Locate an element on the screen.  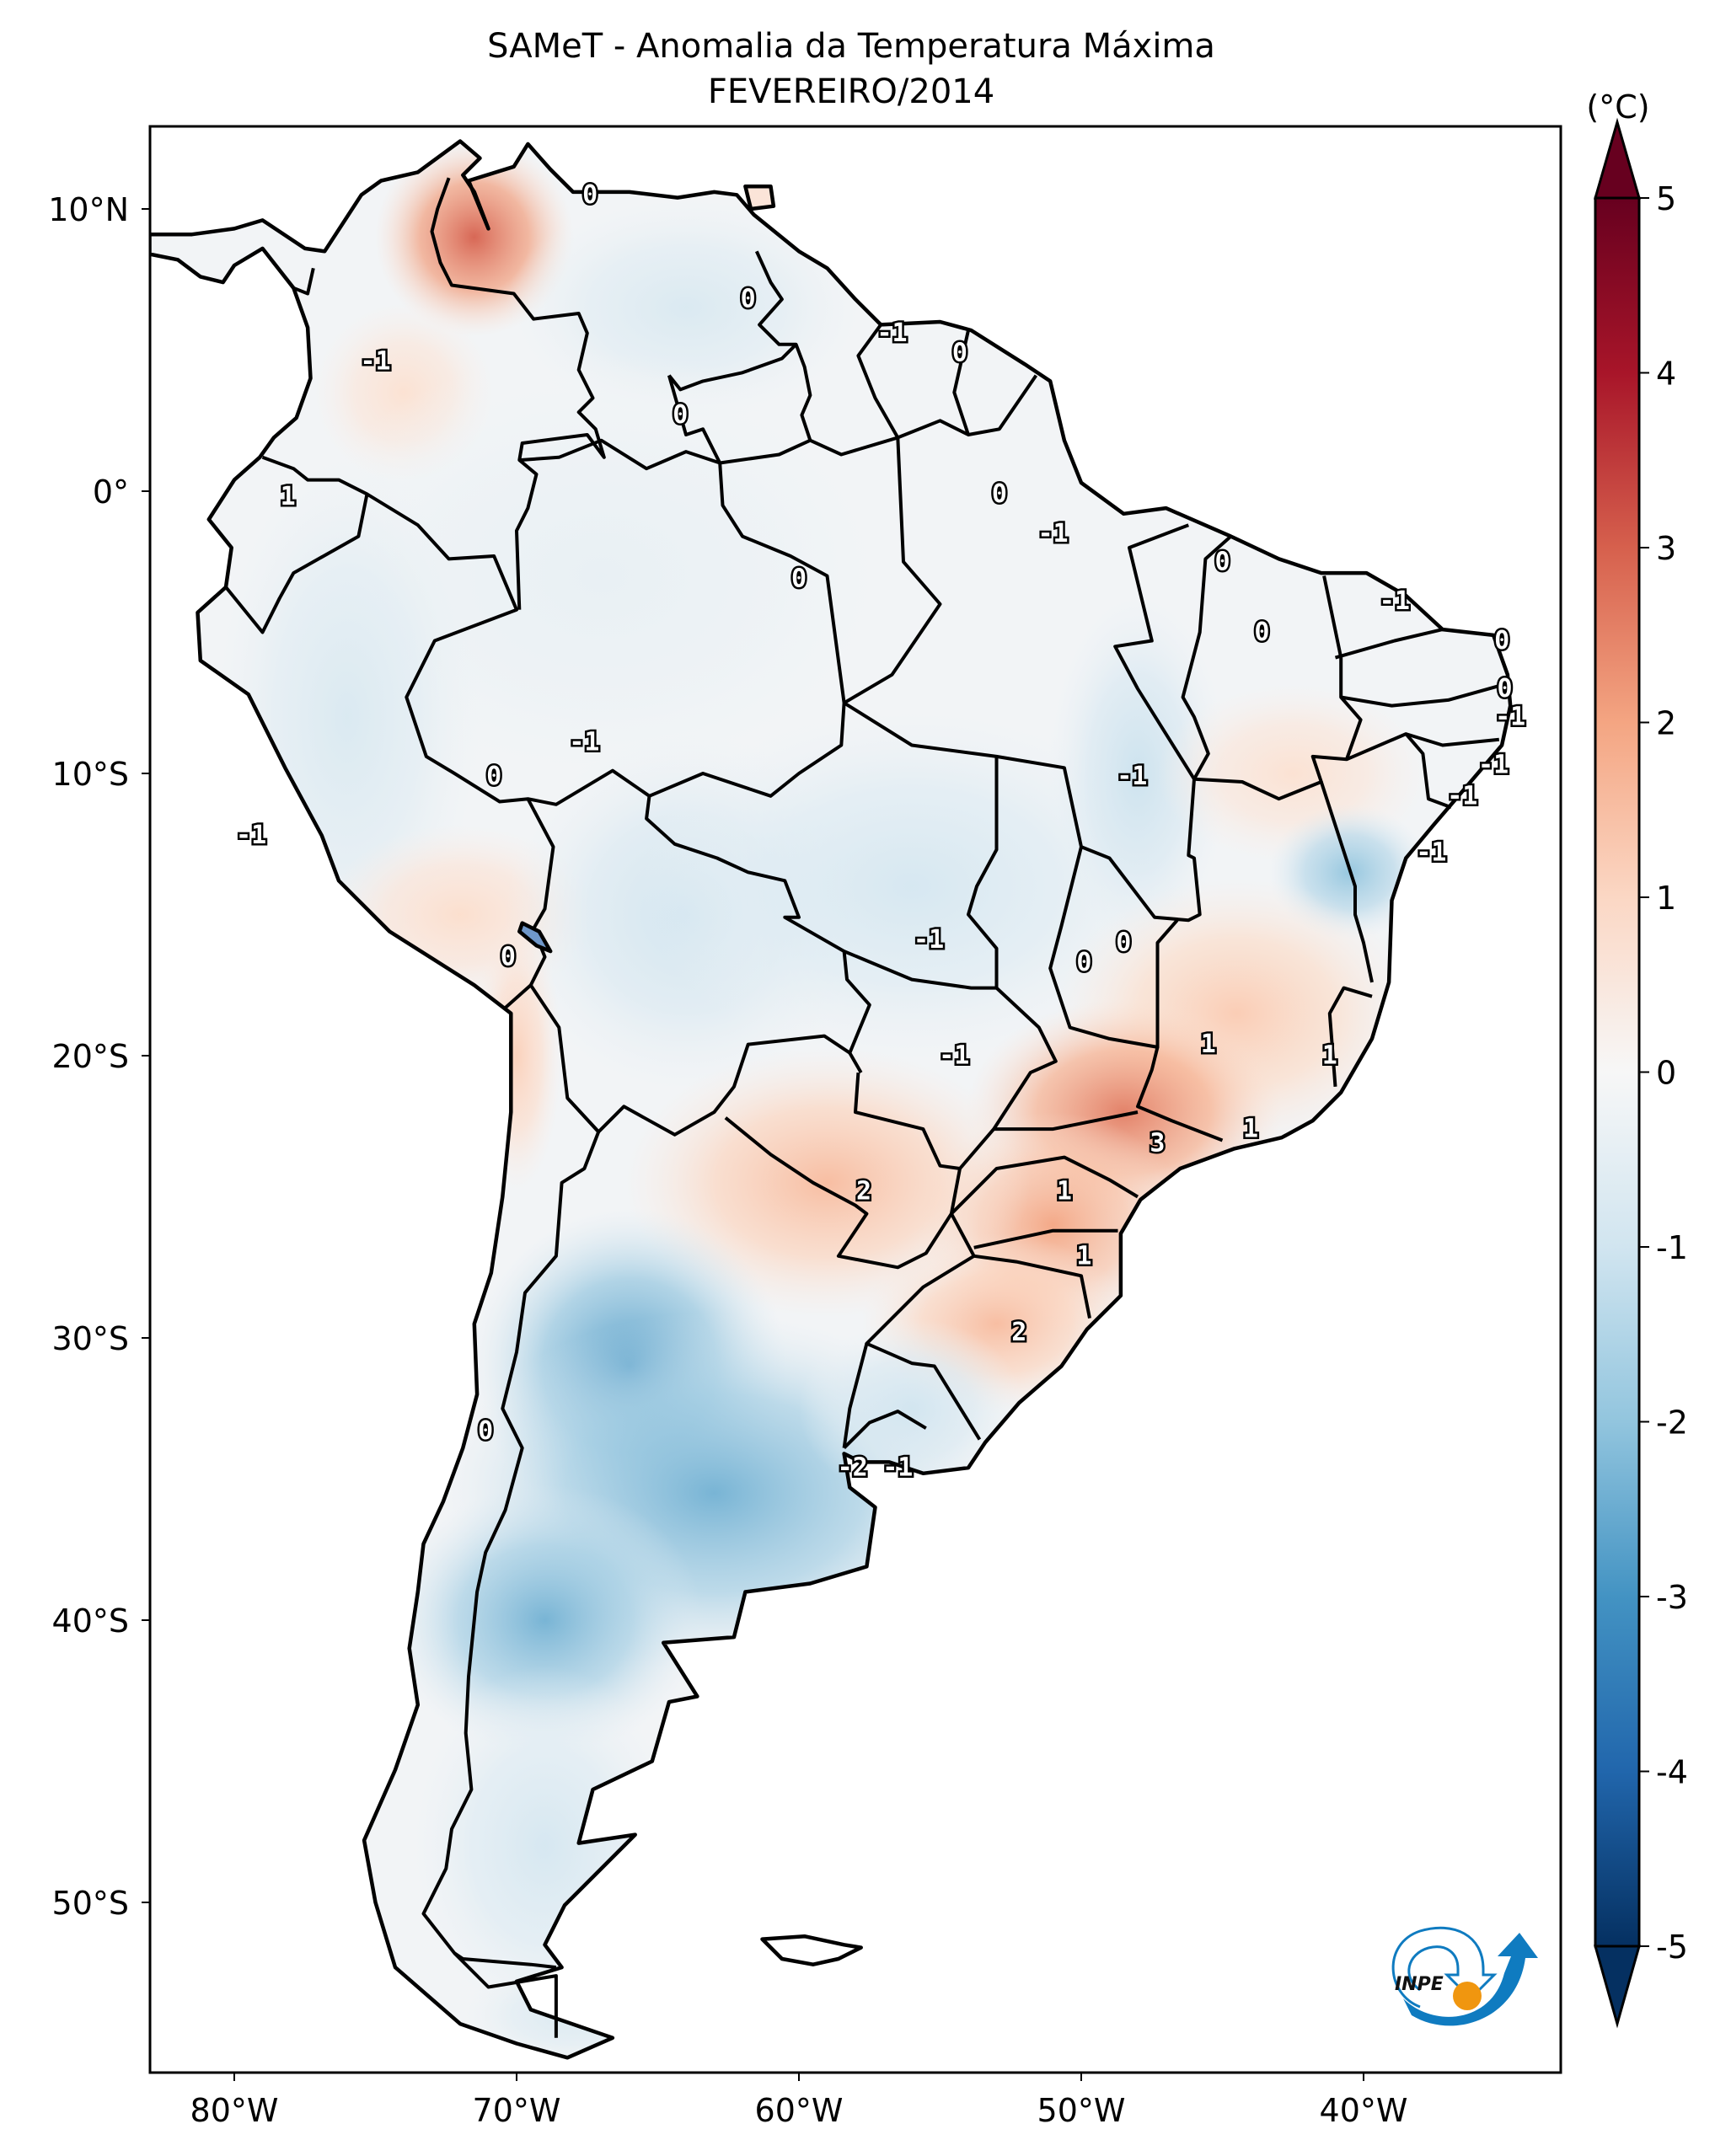
colorbar-tick-label: 4 is located at coordinates (1666, 374).